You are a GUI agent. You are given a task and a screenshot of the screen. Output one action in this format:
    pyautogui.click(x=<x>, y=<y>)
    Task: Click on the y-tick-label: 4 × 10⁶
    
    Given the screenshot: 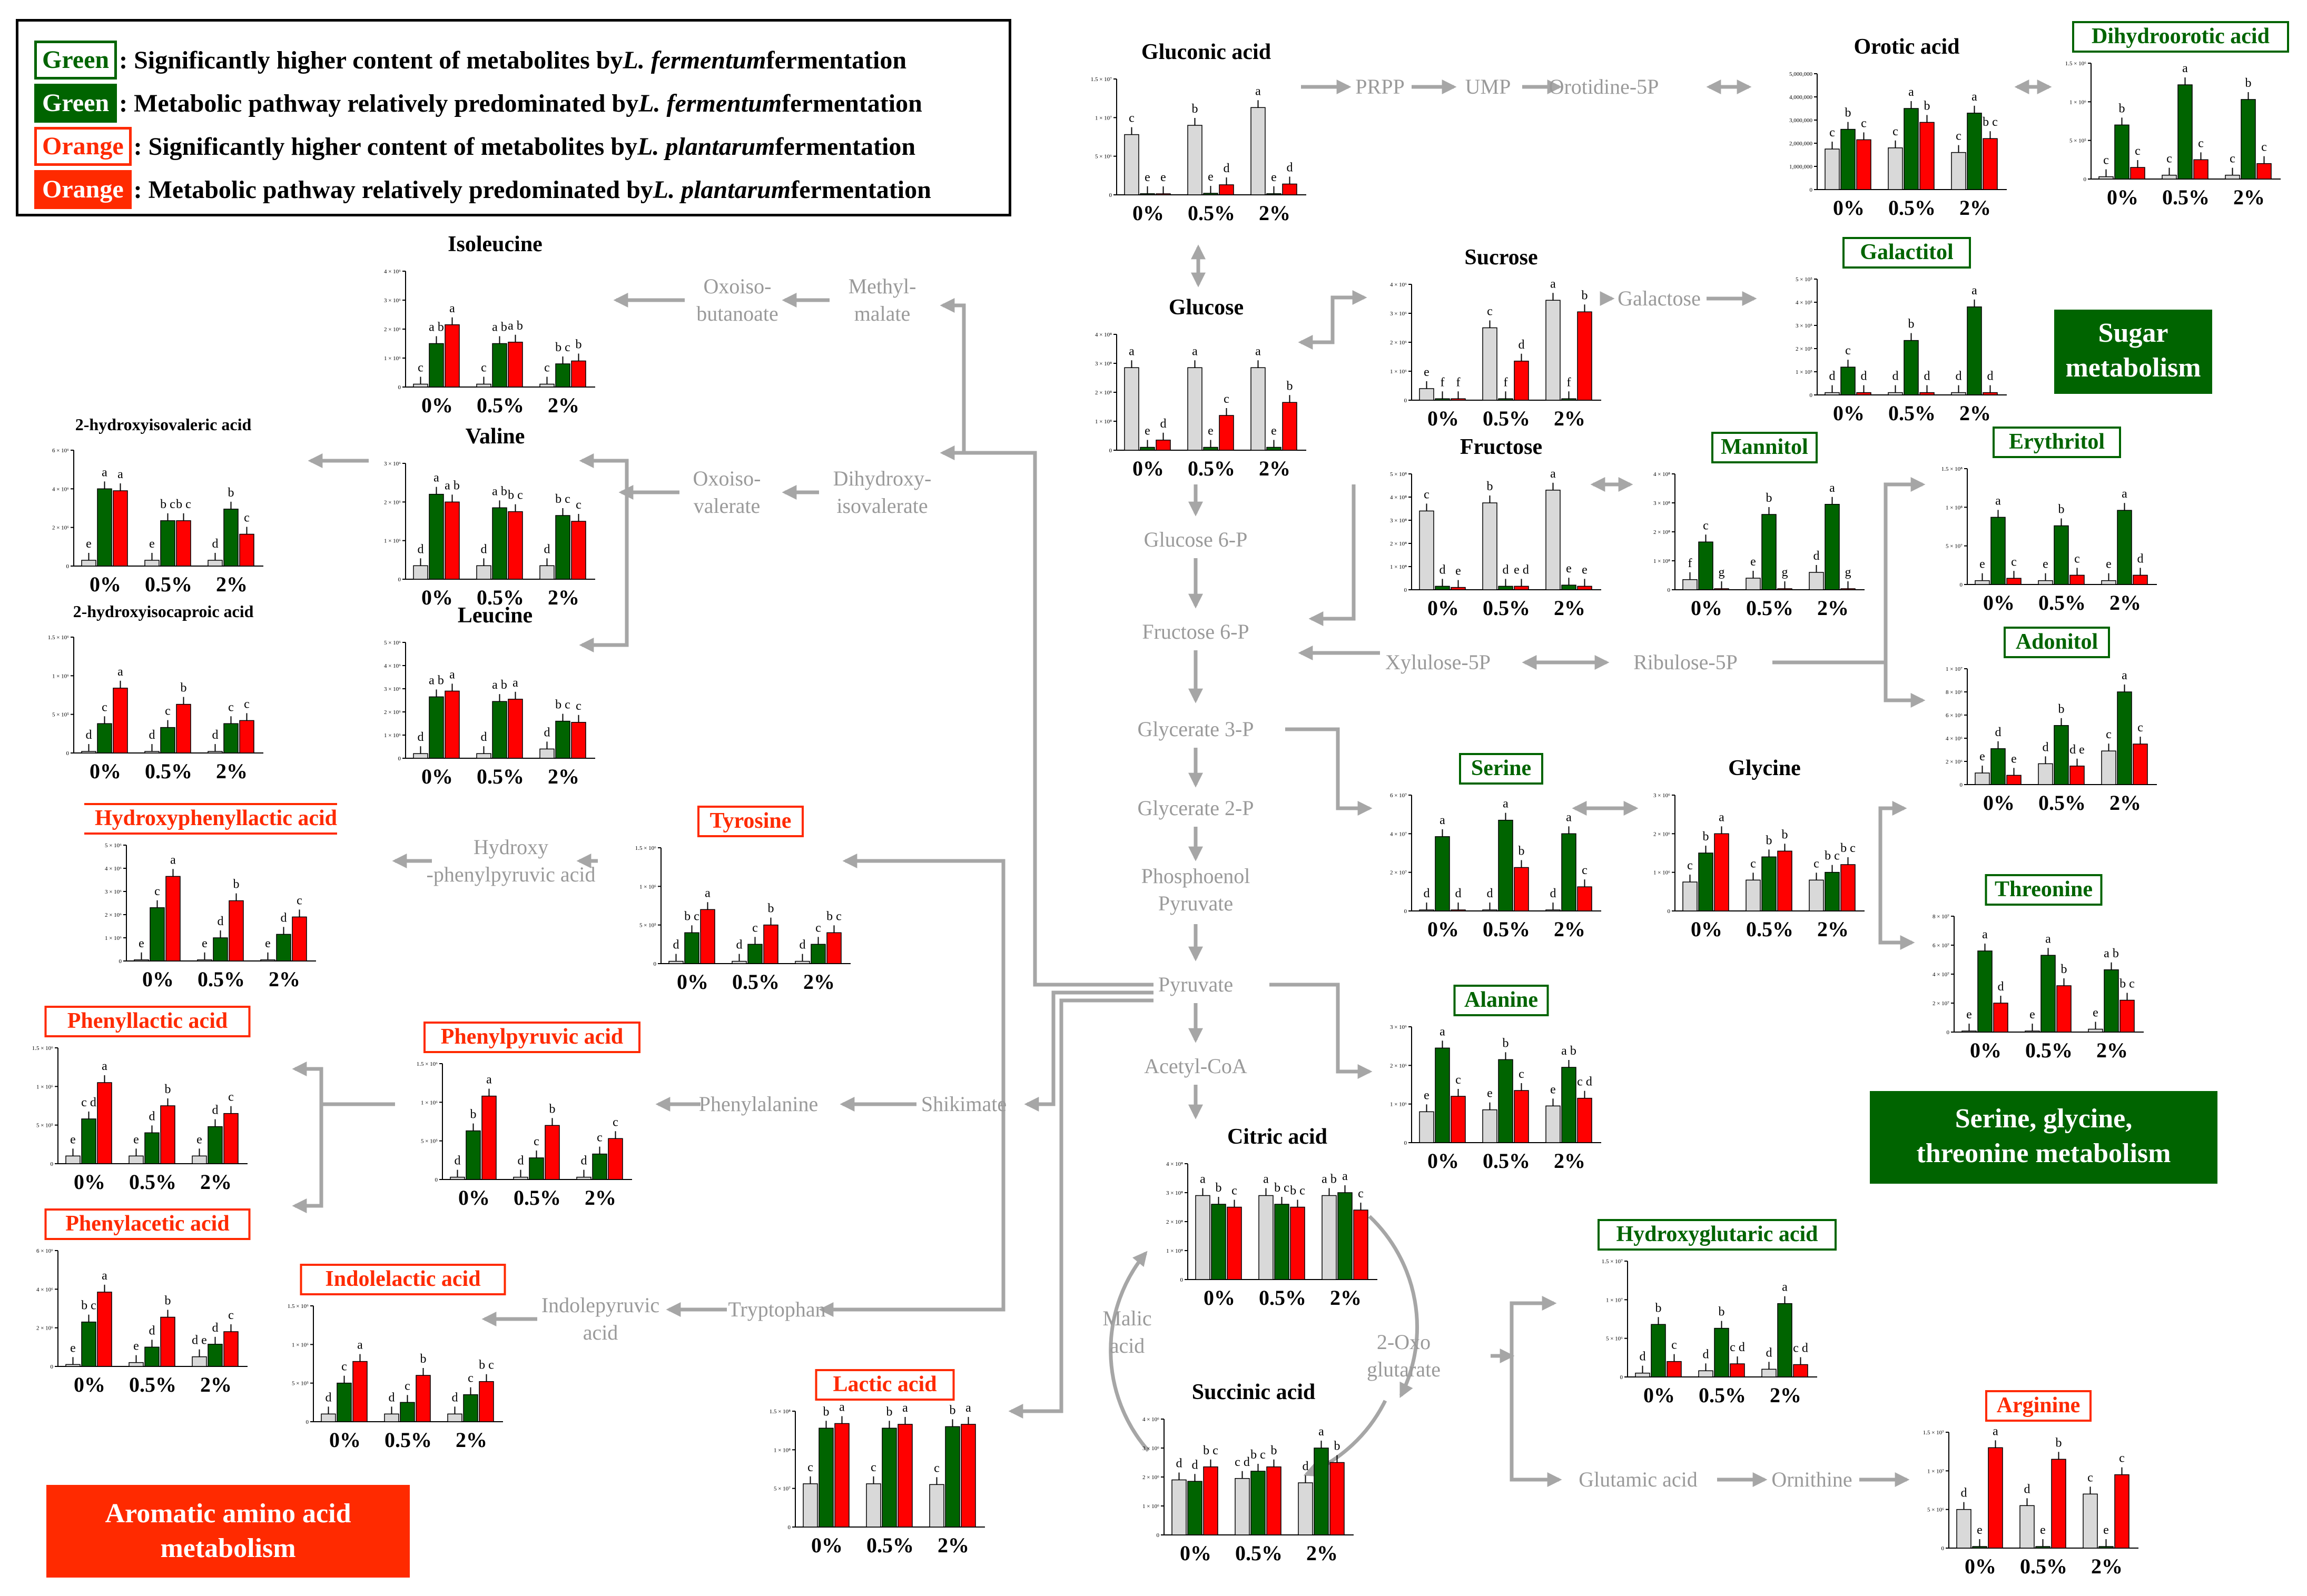 What is the action you would take?
    pyautogui.click(x=392, y=272)
    